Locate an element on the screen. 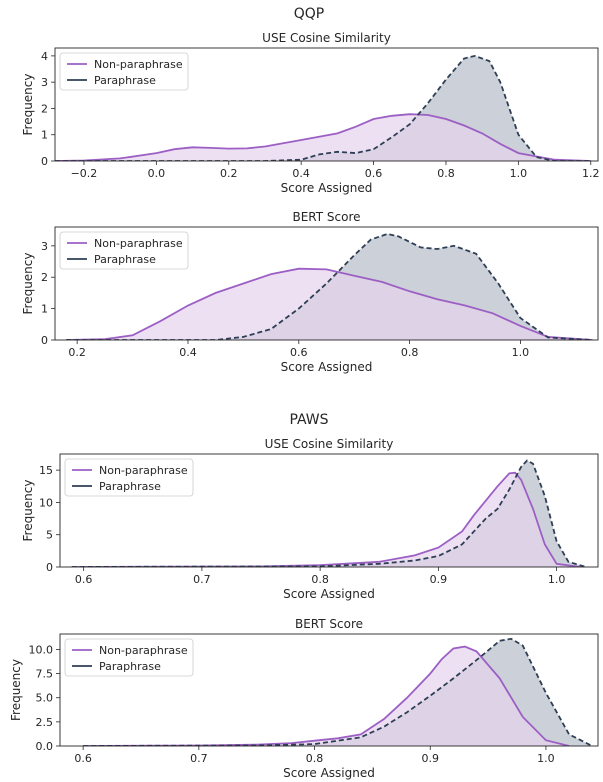 The width and height of the screenshot is (603, 782). y-tick-label: 0.0 is located at coordinates (45, 746).